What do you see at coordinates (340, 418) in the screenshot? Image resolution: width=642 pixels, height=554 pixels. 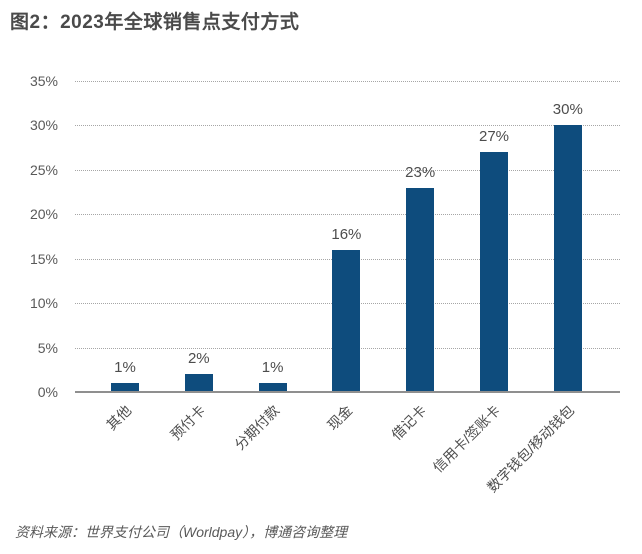 I see `category-label: 现金` at bounding box center [340, 418].